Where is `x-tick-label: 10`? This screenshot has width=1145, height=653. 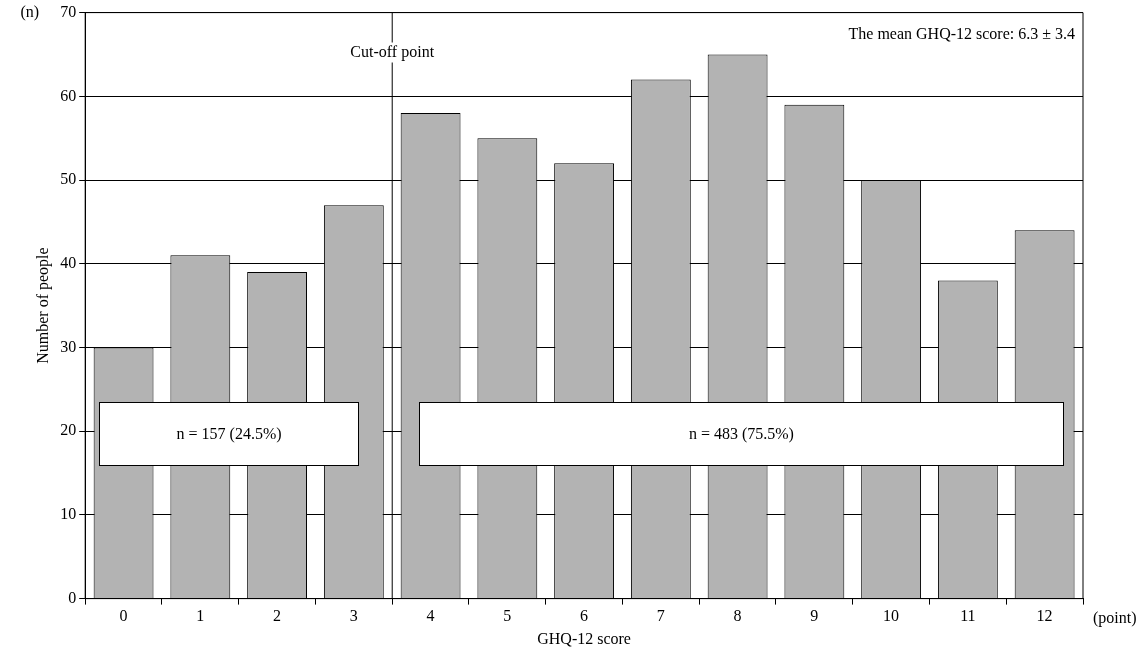 x-tick-label: 10 is located at coordinates (891, 616).